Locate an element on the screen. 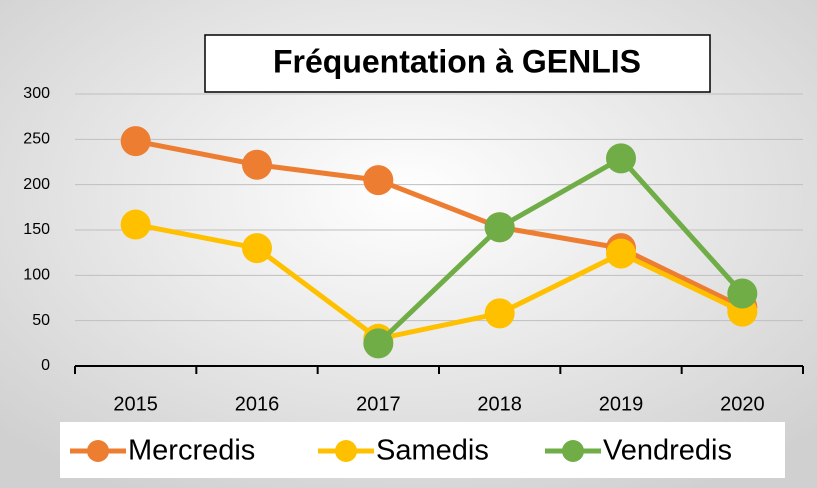  y-tick-label: 200 is located at coordinates (36, 184).